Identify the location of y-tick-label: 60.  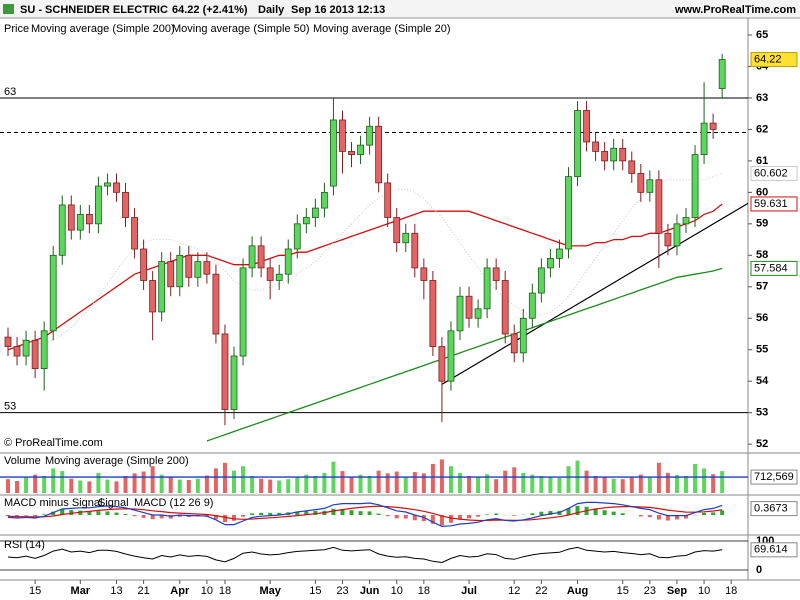
(762, 192).